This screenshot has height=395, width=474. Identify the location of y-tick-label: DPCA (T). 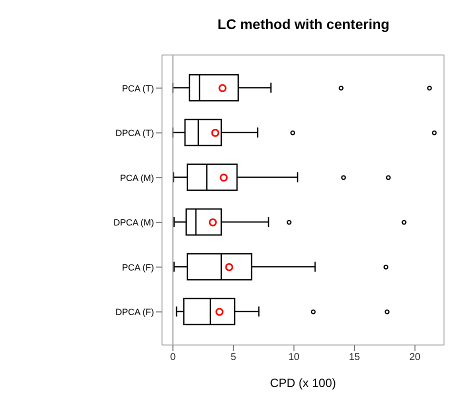
(134, 133).